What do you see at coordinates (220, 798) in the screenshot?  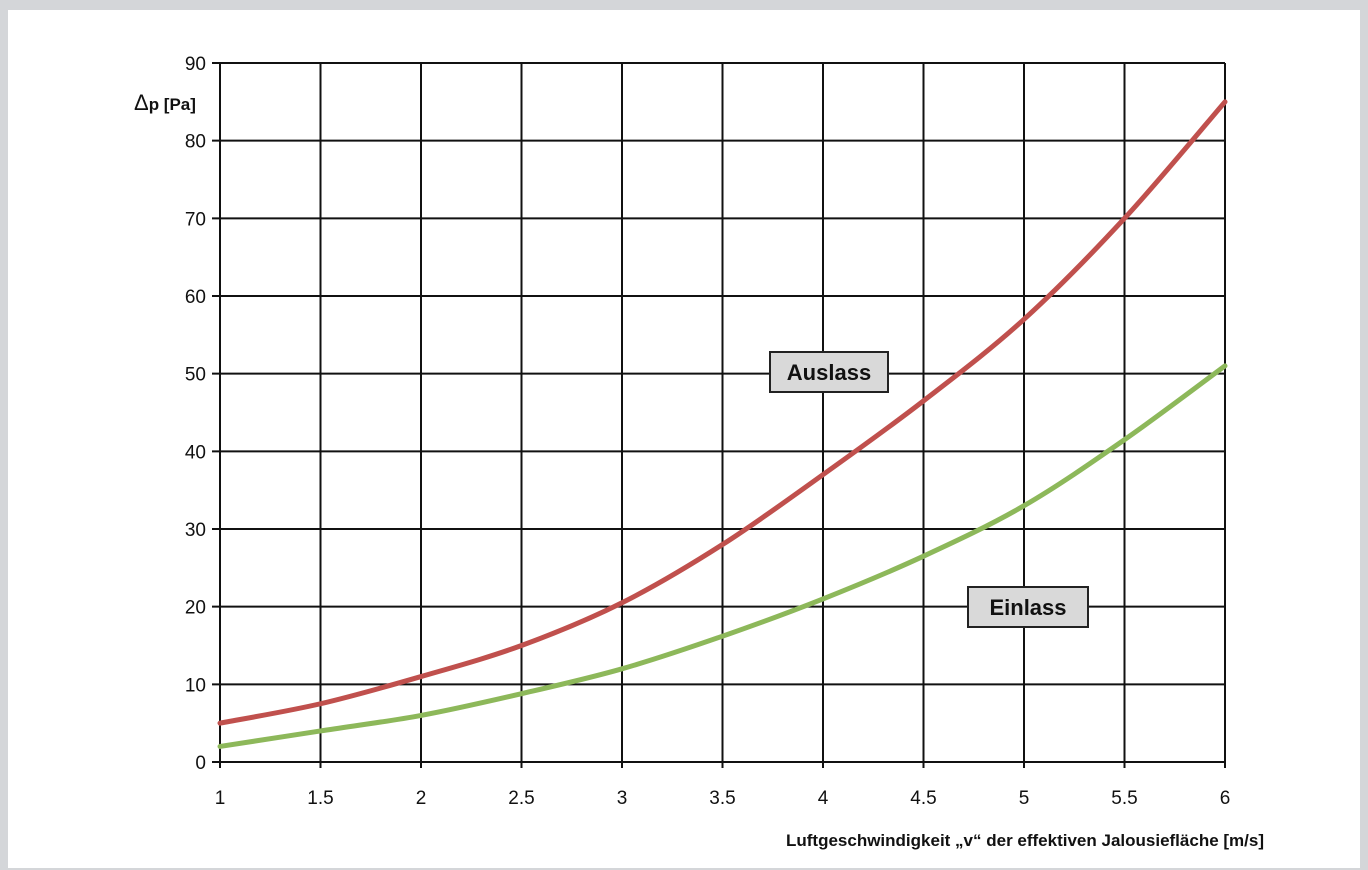 I see `x-tick-label: 1` at bounding box center [220, 798].